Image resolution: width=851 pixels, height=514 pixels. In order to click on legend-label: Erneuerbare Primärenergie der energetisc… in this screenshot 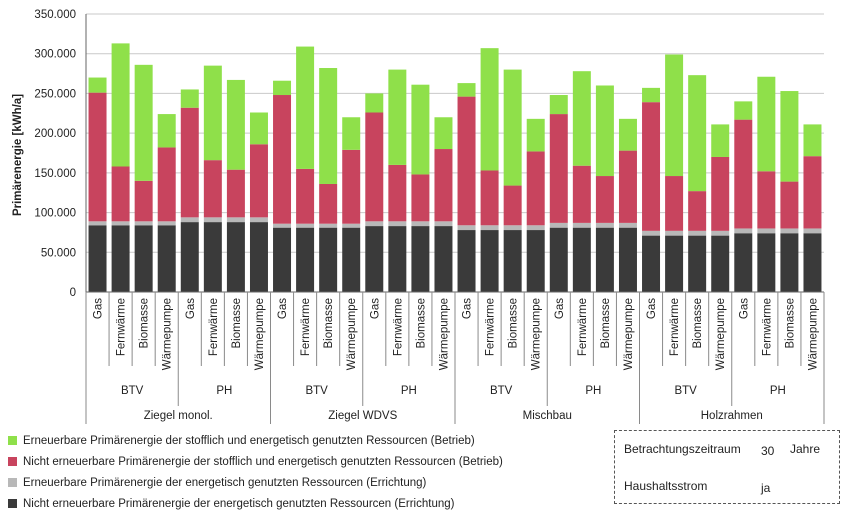, I will do `click(225, 482)`.